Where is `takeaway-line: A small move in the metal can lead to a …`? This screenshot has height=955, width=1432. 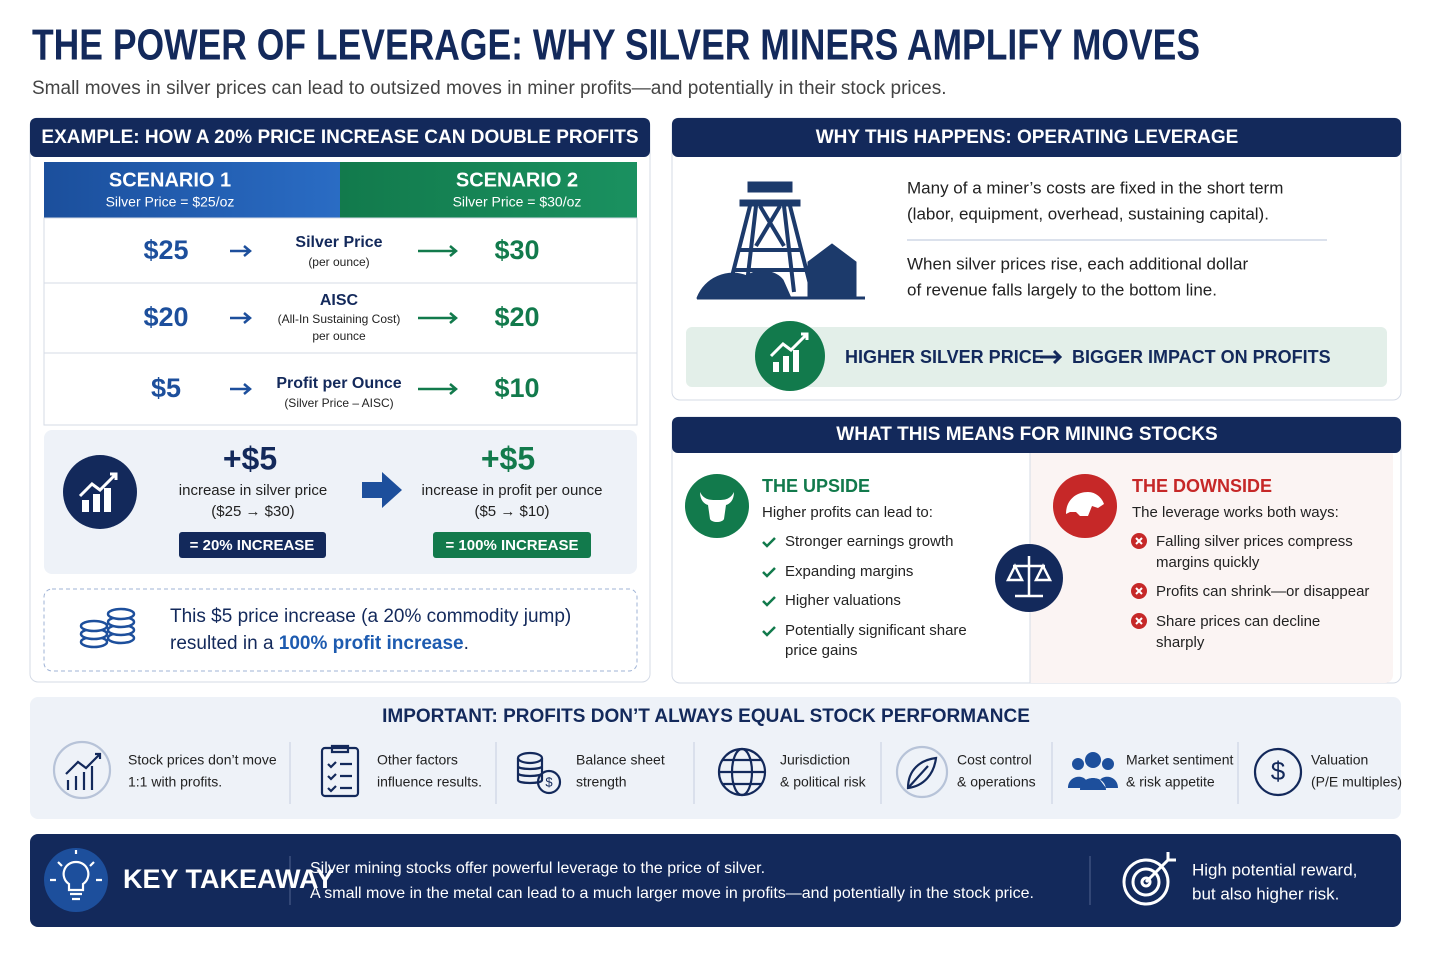 takeaway-line: A small move in the metal can lead to a … is located at coordinates (672, 893).